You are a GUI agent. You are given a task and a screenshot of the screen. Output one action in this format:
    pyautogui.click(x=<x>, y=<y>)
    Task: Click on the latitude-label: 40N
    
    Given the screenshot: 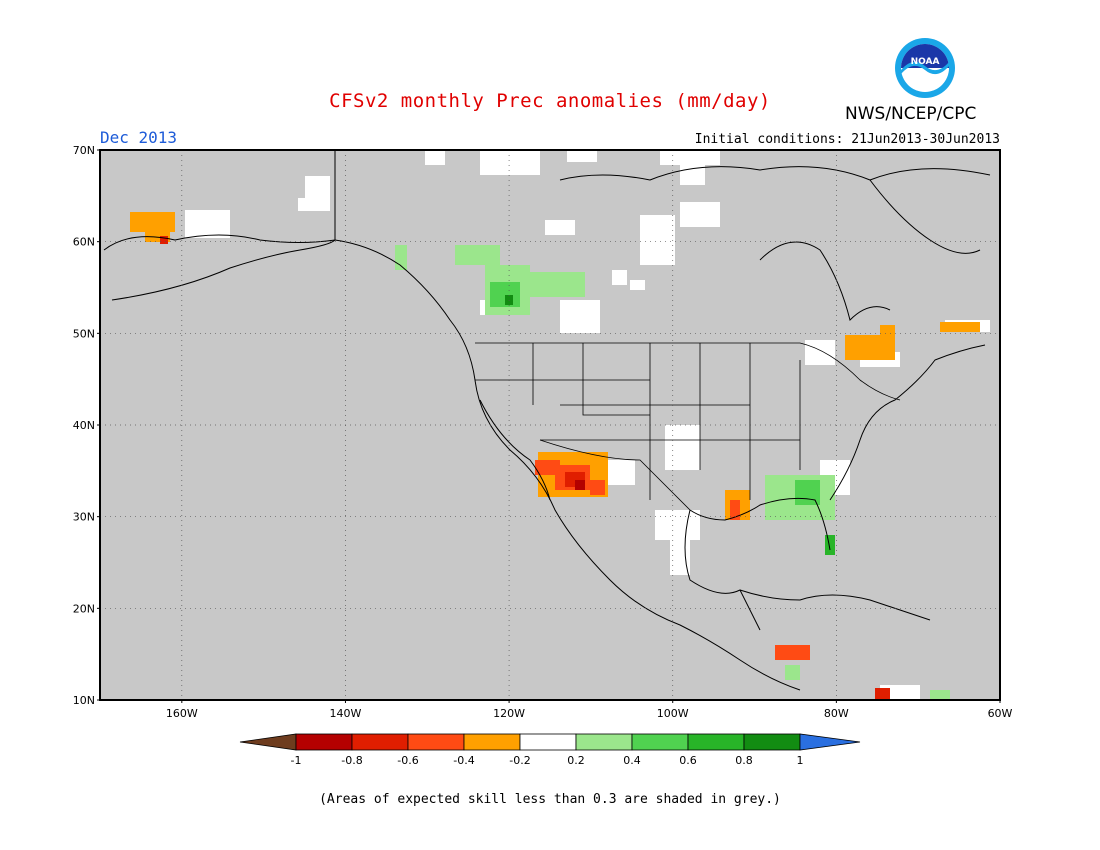 What is the action you would take?
    pyautogui.click(x=84, y=425)
    